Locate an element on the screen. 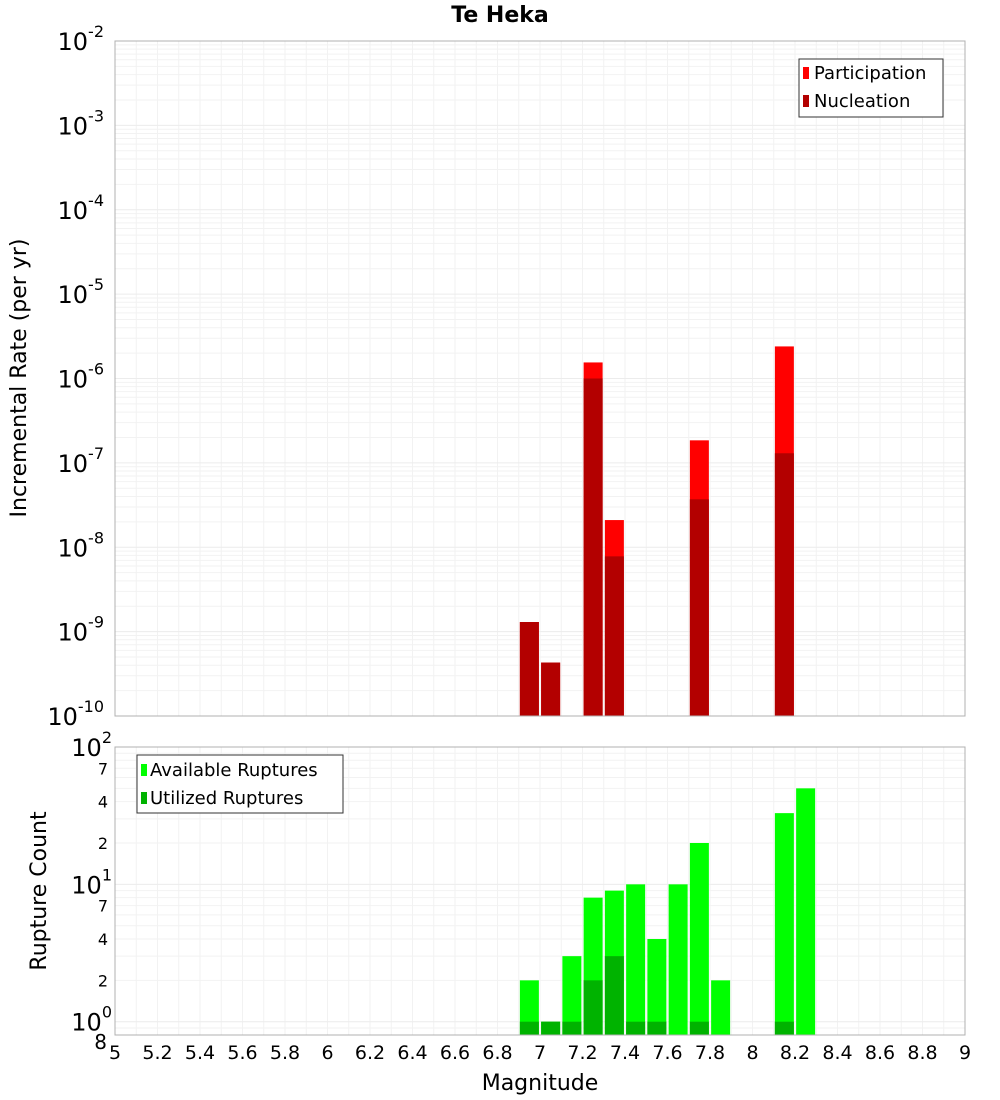  legend-utilized-label: Utilized Ruptures is located at coordinates (226, 798).